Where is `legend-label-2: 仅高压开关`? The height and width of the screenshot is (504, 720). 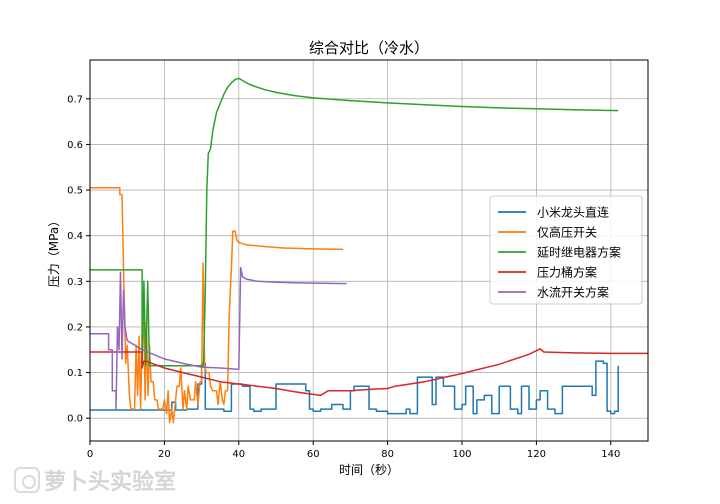
legend-label-2: 仅高压开关 is located at coordinates (567, 232).